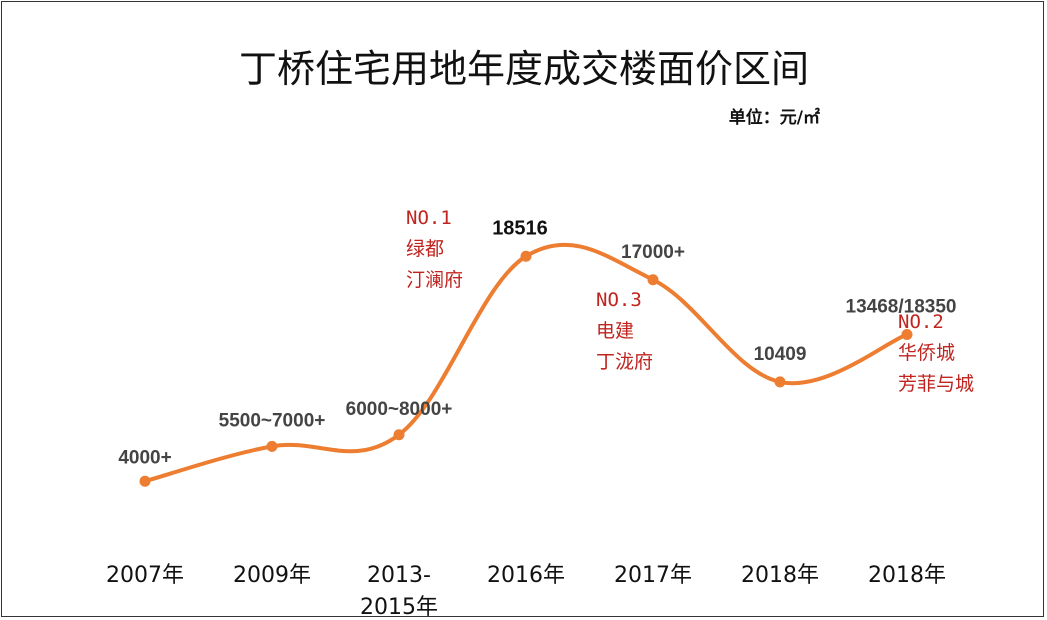  What do you see at coordinates (926, 353) in the screenshot?
I see `annotation-2-line-1: 华侨城` at bounding box center [926, 353].